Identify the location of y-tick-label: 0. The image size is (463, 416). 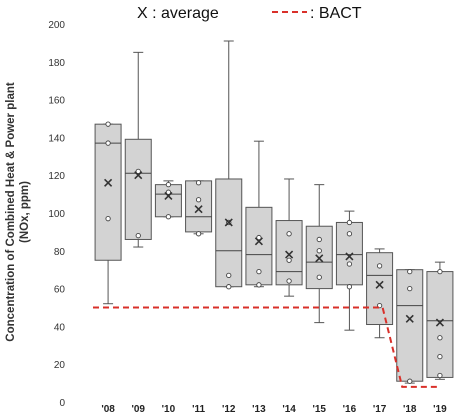
(62, 403).